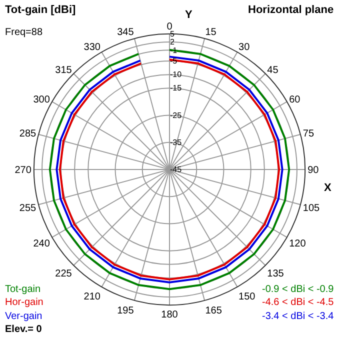 The image size is (339, 339). I want to click on spoke-label: 180, so click(169, 315).